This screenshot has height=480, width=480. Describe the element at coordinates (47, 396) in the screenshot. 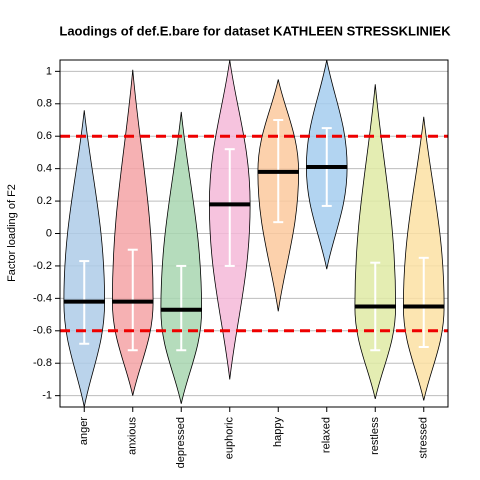

I see `y-tick-label: -1` at that location.